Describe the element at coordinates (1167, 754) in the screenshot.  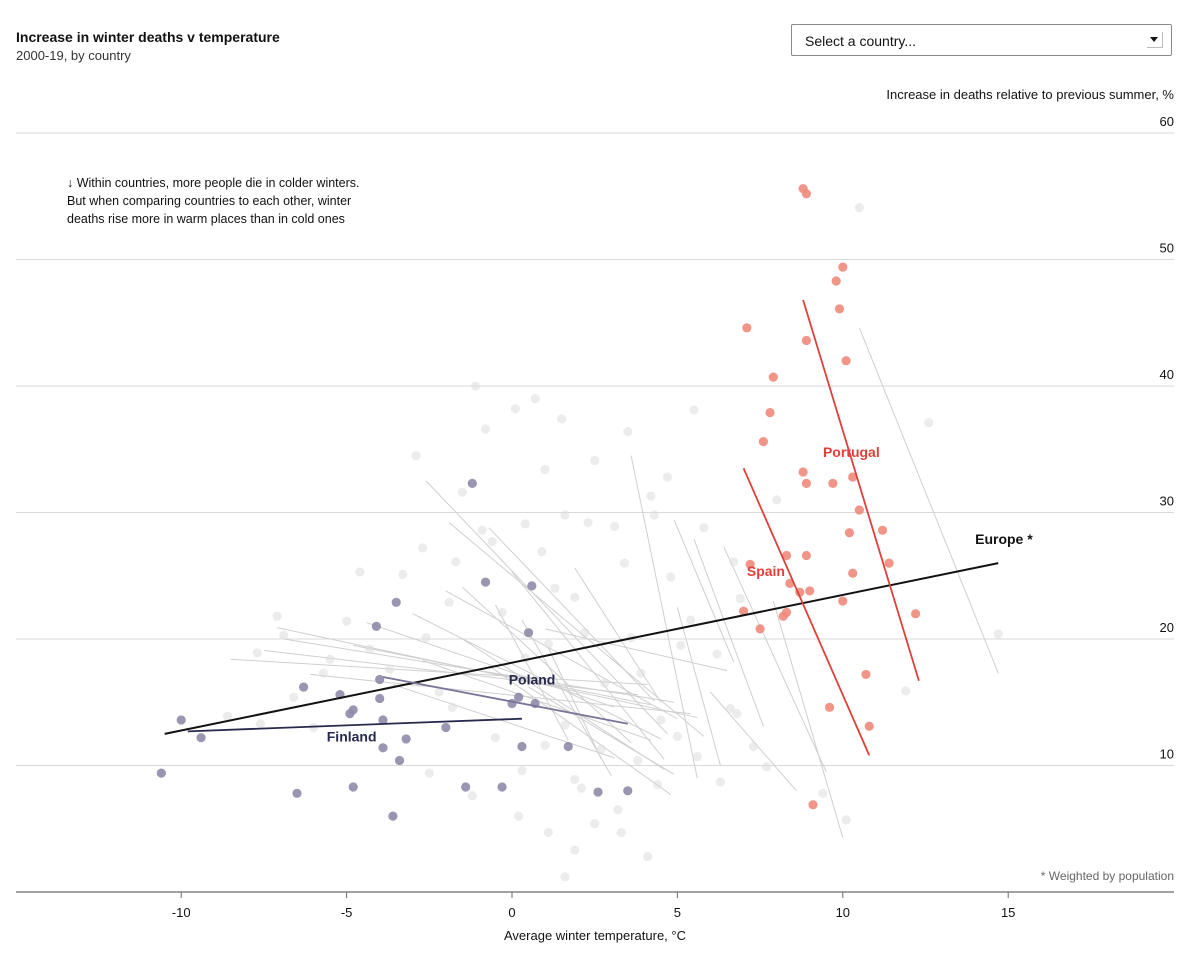
I see `y-tick-label: 10` at that location.